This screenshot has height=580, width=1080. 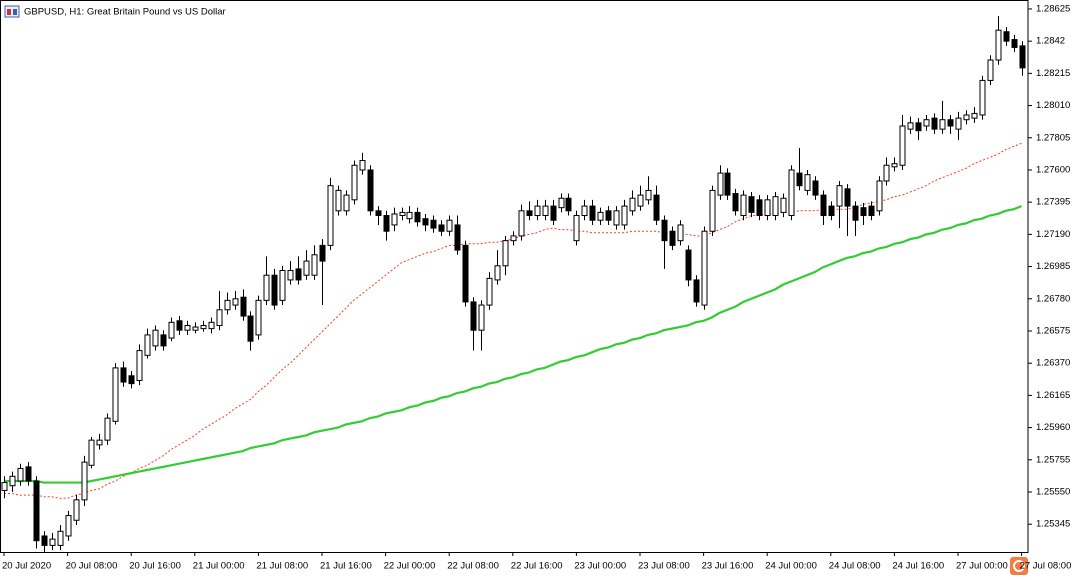 I want to click on x-tick-label: 24 Jul 08:00, so click(x=855, y=566).